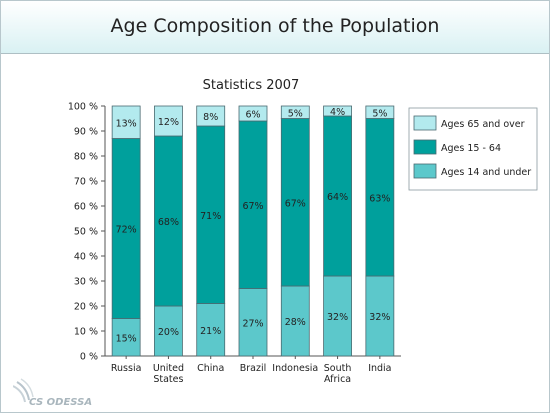 The height and width of the screenshot is (413, 550). Describe the element at coordinates (86, 132) in the screenshot. I see `y-tick-label: 90 %` at that location.